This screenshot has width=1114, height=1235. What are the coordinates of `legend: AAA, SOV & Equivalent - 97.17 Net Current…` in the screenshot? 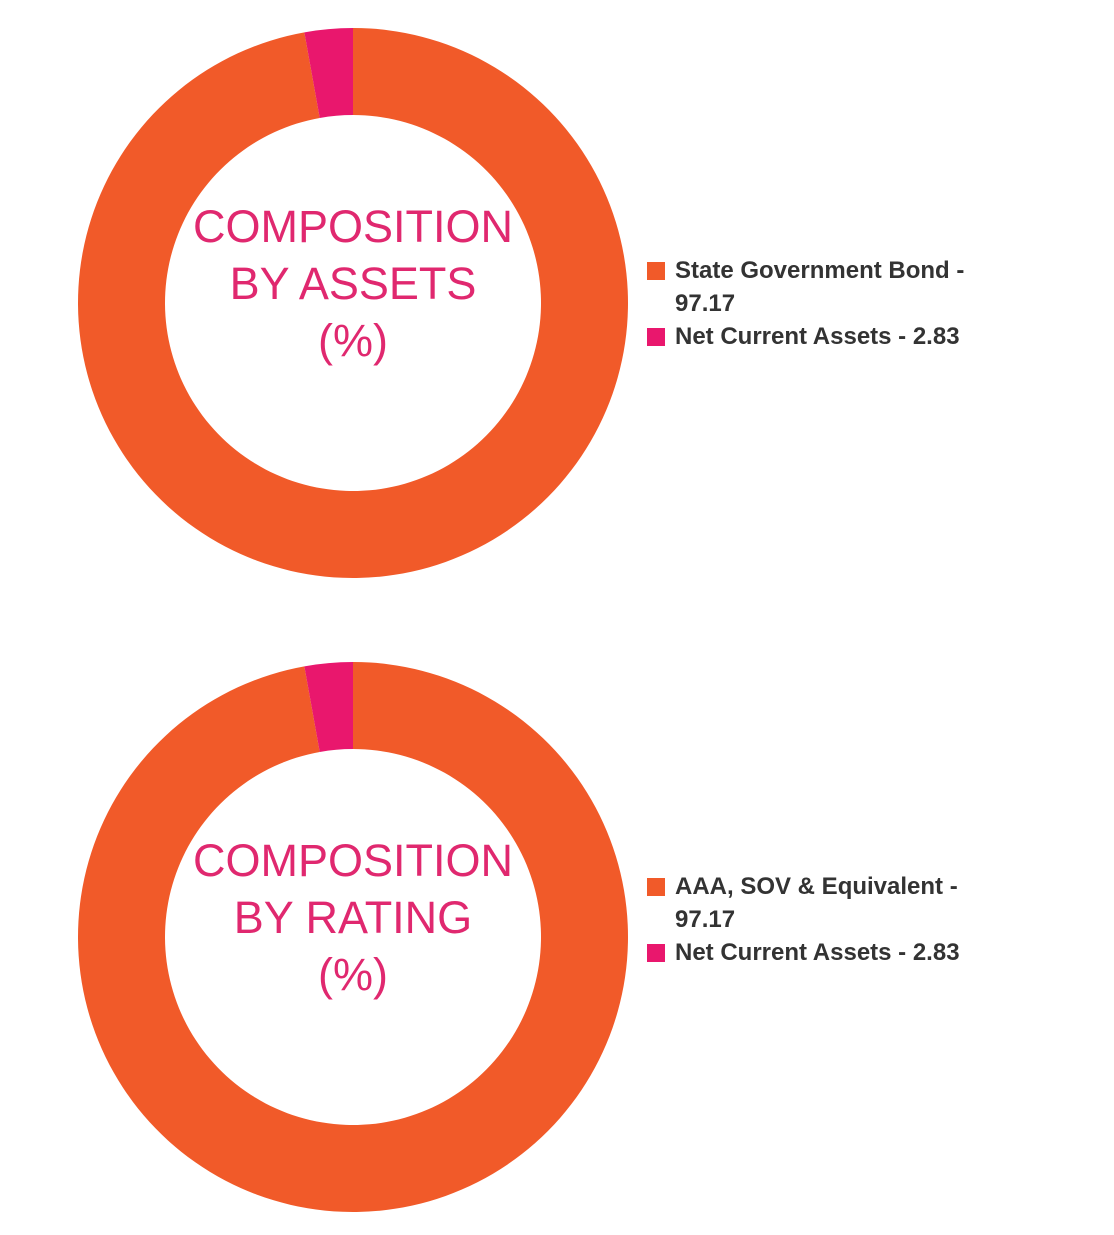 It's located at (827, 919).